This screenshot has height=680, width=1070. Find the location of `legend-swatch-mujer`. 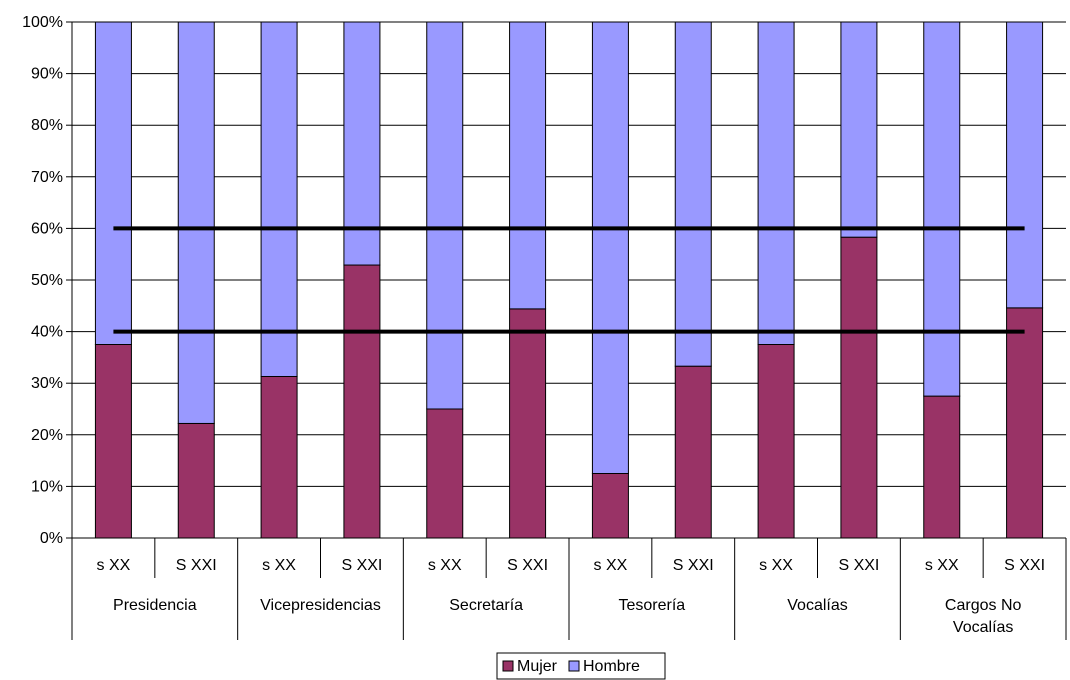

legend-swatch-mujer is located at coordinates (508, 666).